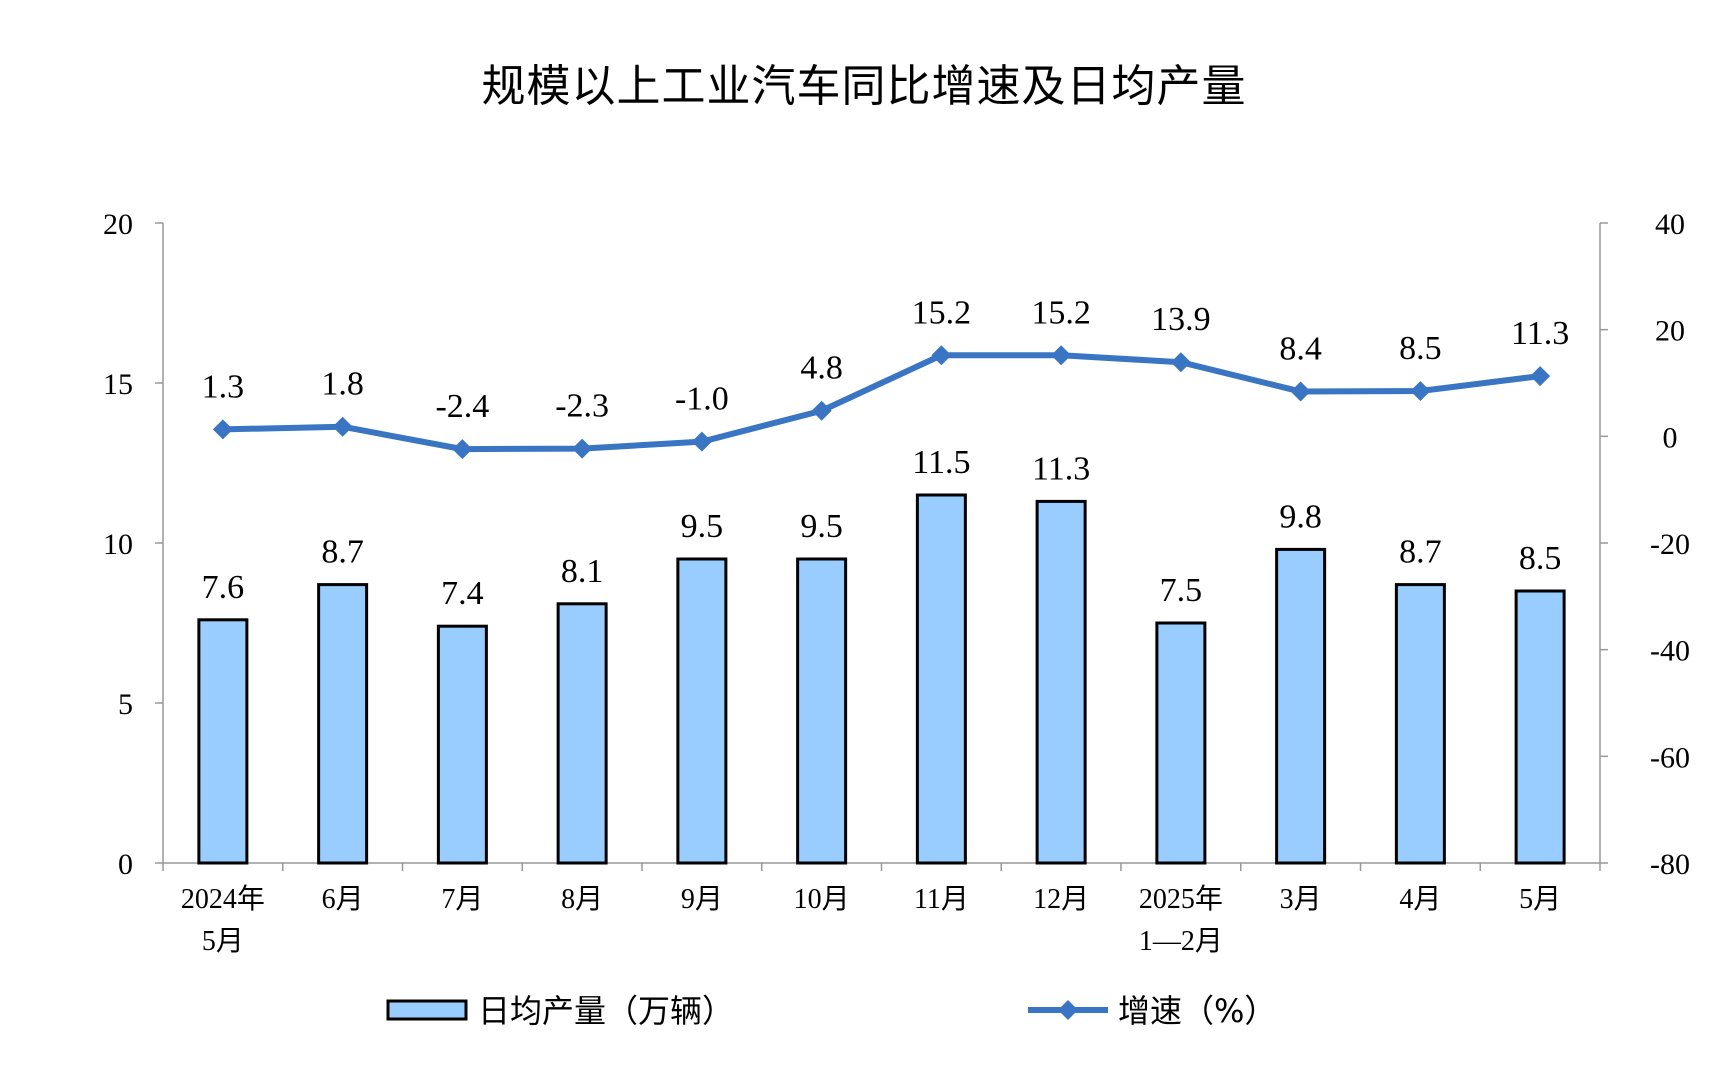 Image resolution: width=1728 pixels, height=1068 pixels. I want to click on line-value-label: 13.9, so click(1181, 319).